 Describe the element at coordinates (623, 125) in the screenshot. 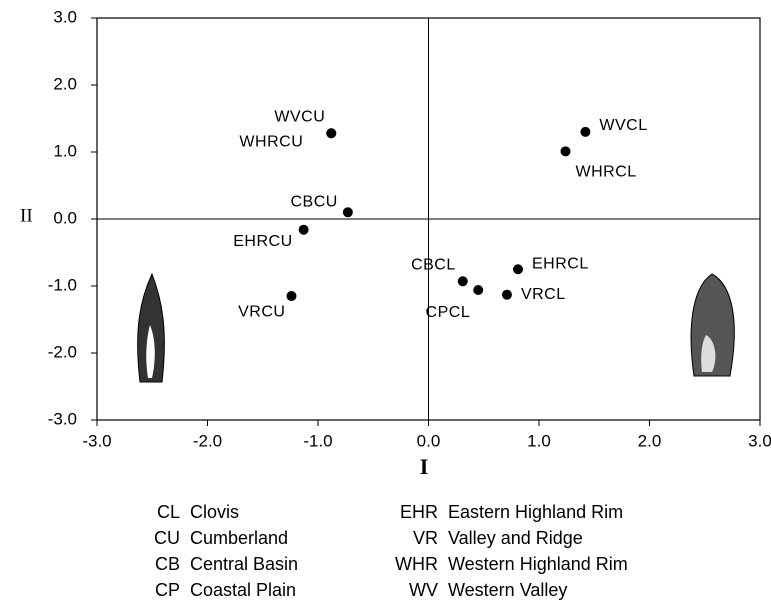

I see `point-label: WVCL` at that location.